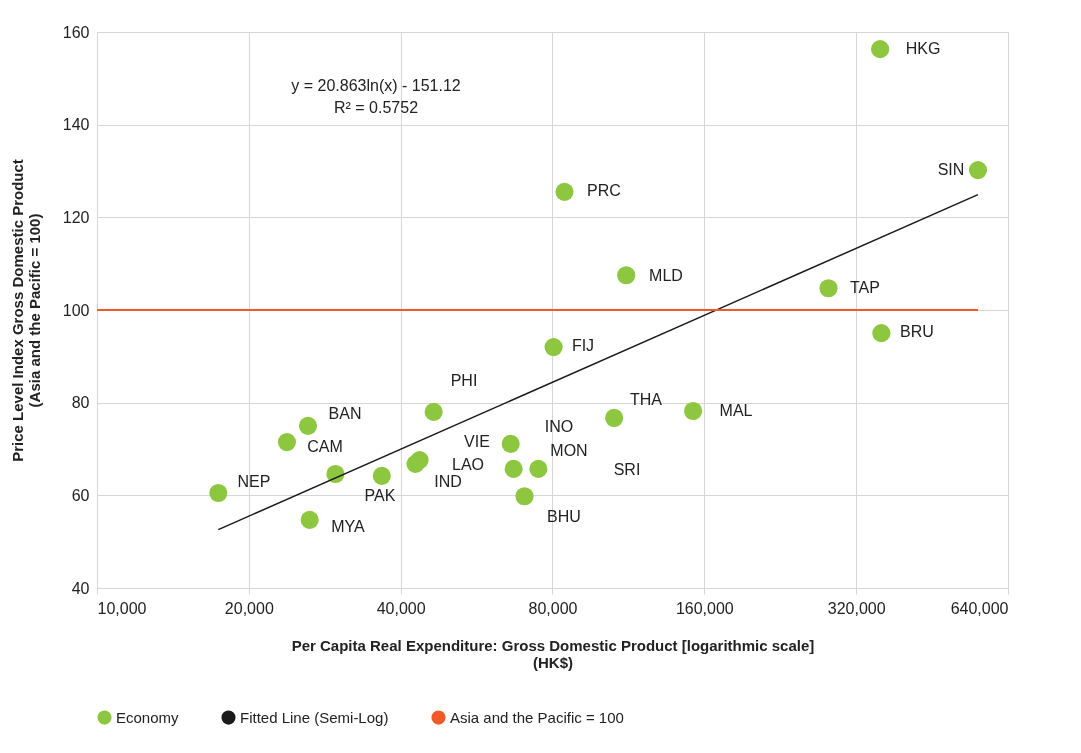  What do you see at coordinates (76, 310) in the screenshot?
I see `y-tick-label: 100` at bounding box center [76, 310].